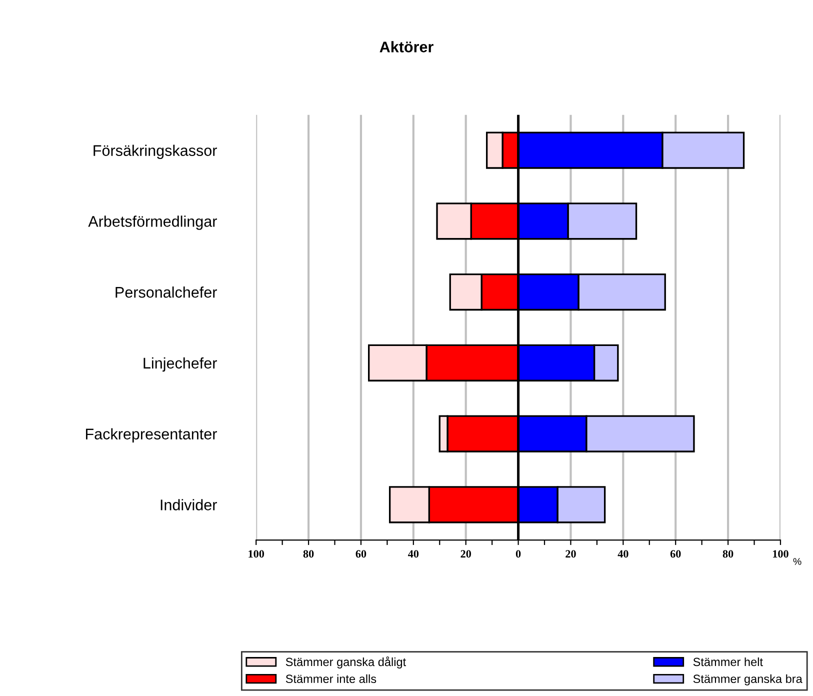 Image resolution: width=813 pixels, height=696 pixels. What do you see at coordinates (728, 661) in the screenshot?
I see `legend-label: Stämmer helt` at bounding box center [728, 661].